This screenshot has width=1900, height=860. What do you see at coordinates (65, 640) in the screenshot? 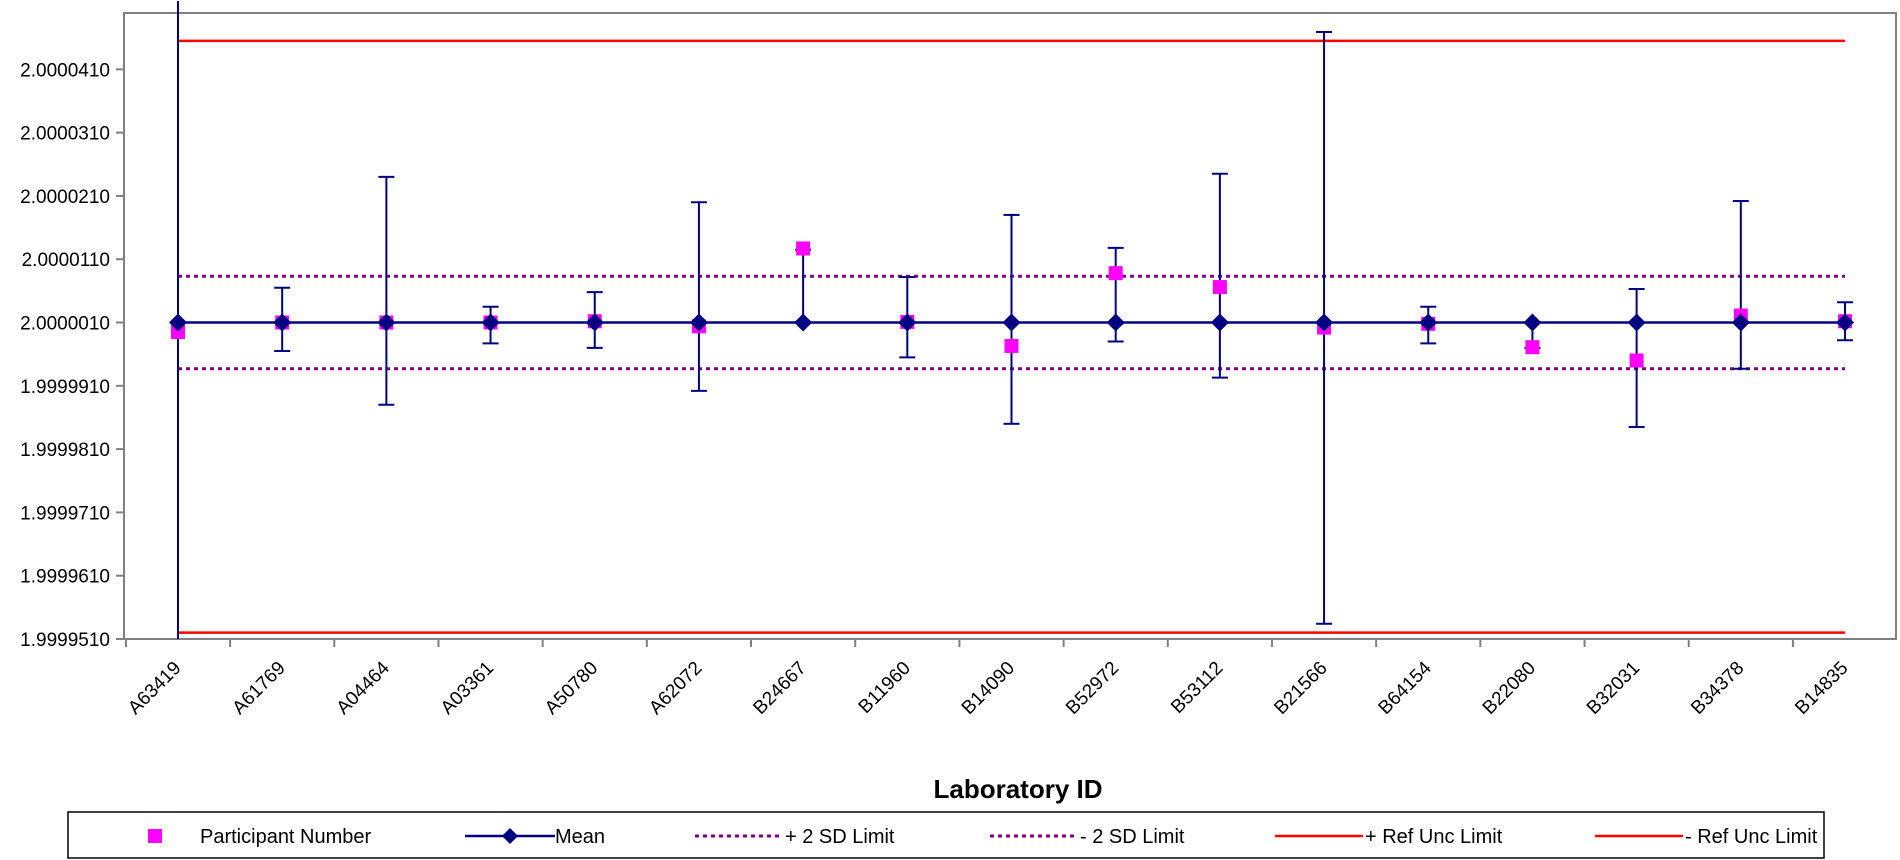
I see `y-tick-label: 1.9999510` at bounding box center [65, 640].